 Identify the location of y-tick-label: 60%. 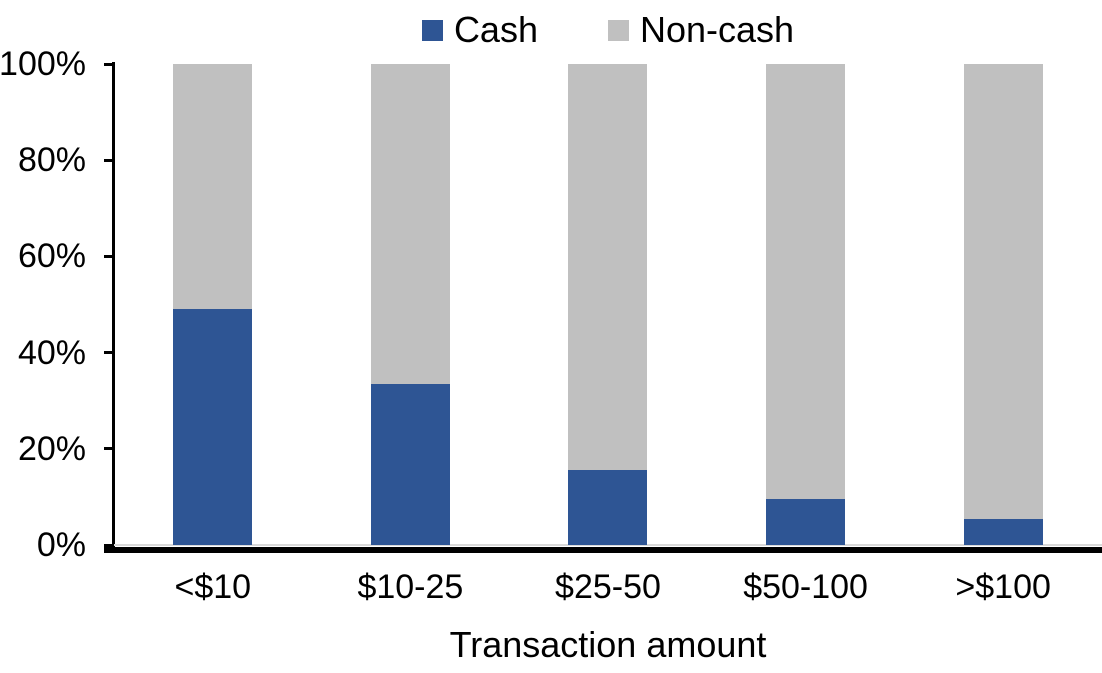
(51, 256).